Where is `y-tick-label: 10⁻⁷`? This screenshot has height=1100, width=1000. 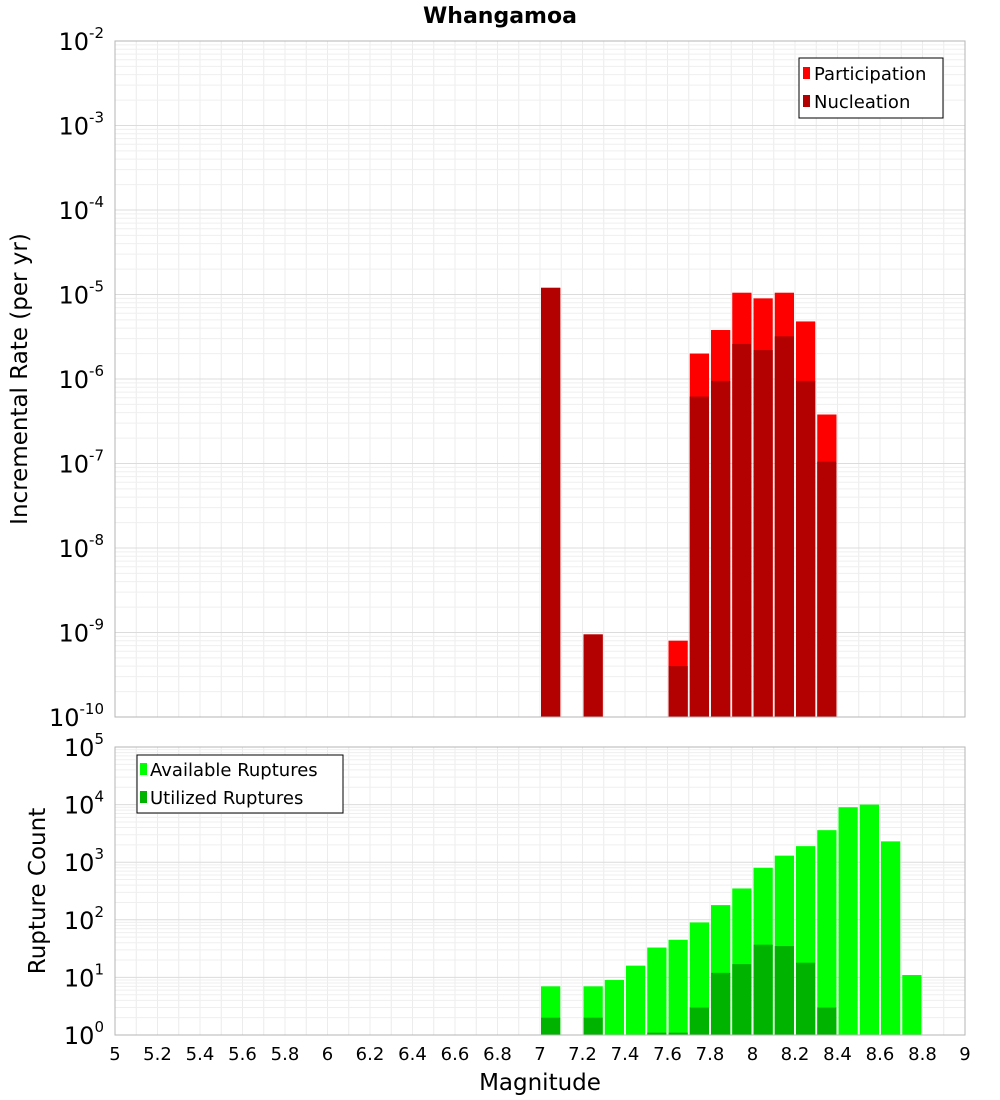 y-tick-label: 10⁻⁷ is located at coordinates (81, 463).